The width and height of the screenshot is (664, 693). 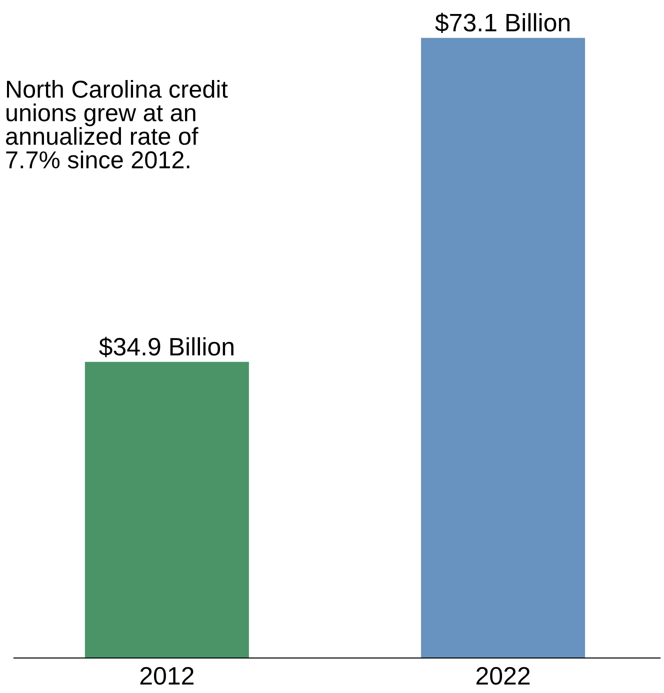 What do you see at coordinates (117, 124) in the screenshot?
I see `annotation: North Carolina credit unions grew at an annualized rate of 7.7% since 2012.` at bounding box center [117, 124].